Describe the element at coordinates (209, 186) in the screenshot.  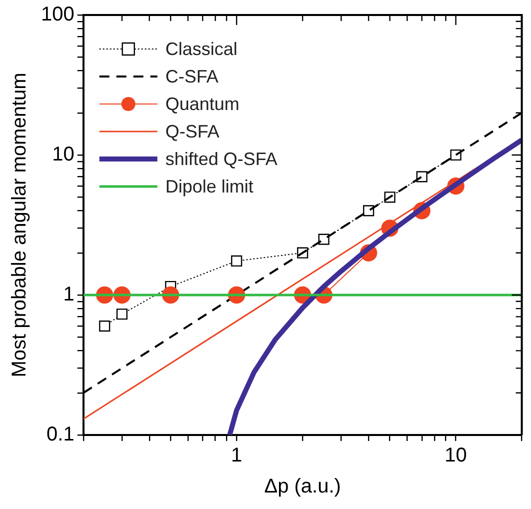
I see `legend-label: Dipole limit` at that location.